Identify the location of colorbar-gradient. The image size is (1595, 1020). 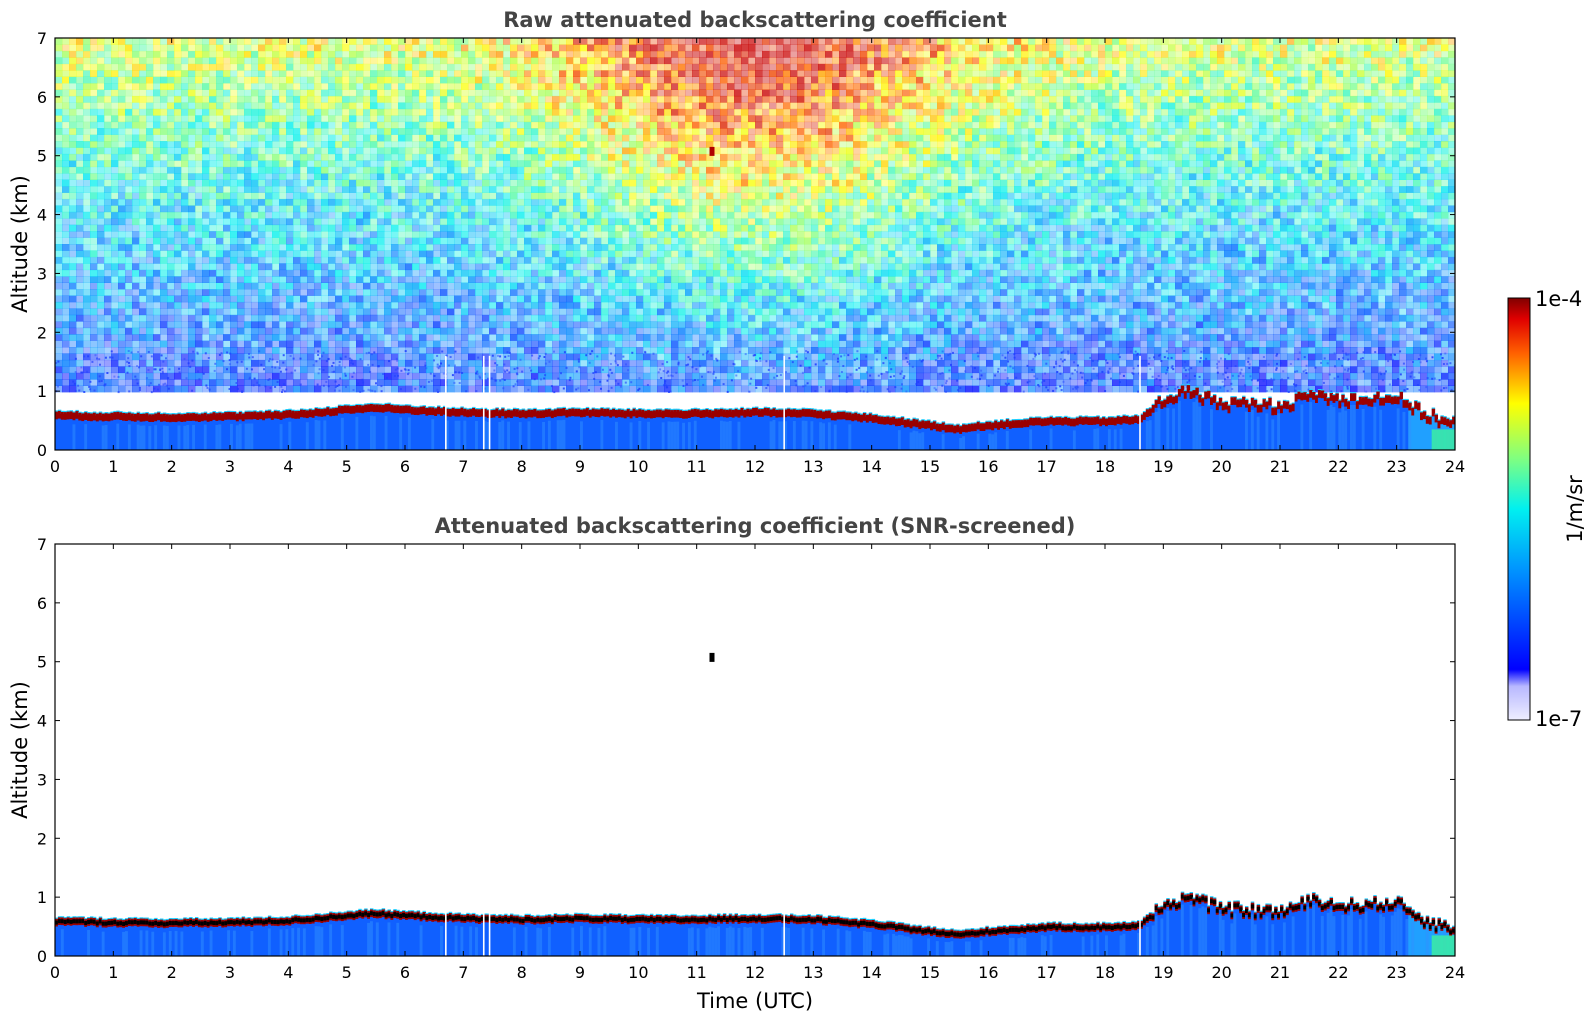
(1519, 509).